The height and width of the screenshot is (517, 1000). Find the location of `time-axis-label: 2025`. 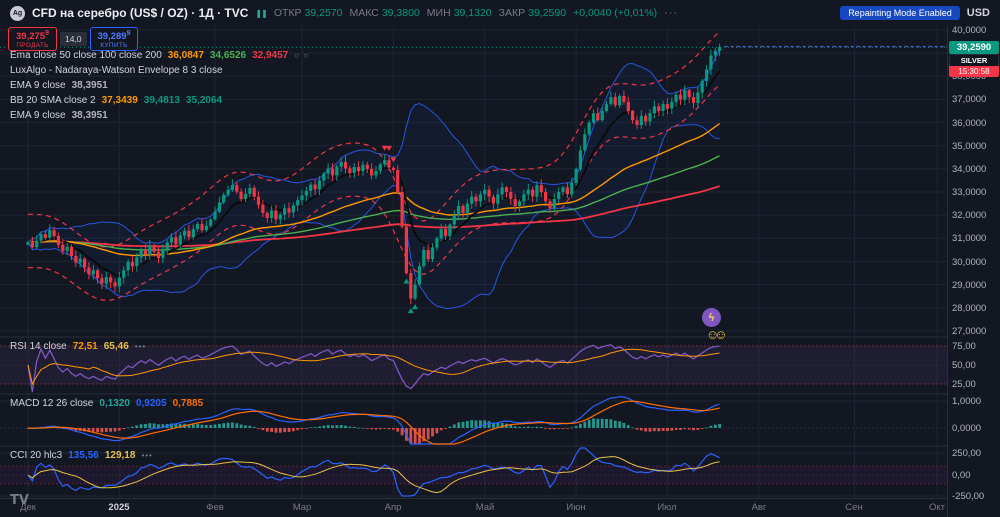

time-axis-label: 2025 is located at coordinates (119, 507).